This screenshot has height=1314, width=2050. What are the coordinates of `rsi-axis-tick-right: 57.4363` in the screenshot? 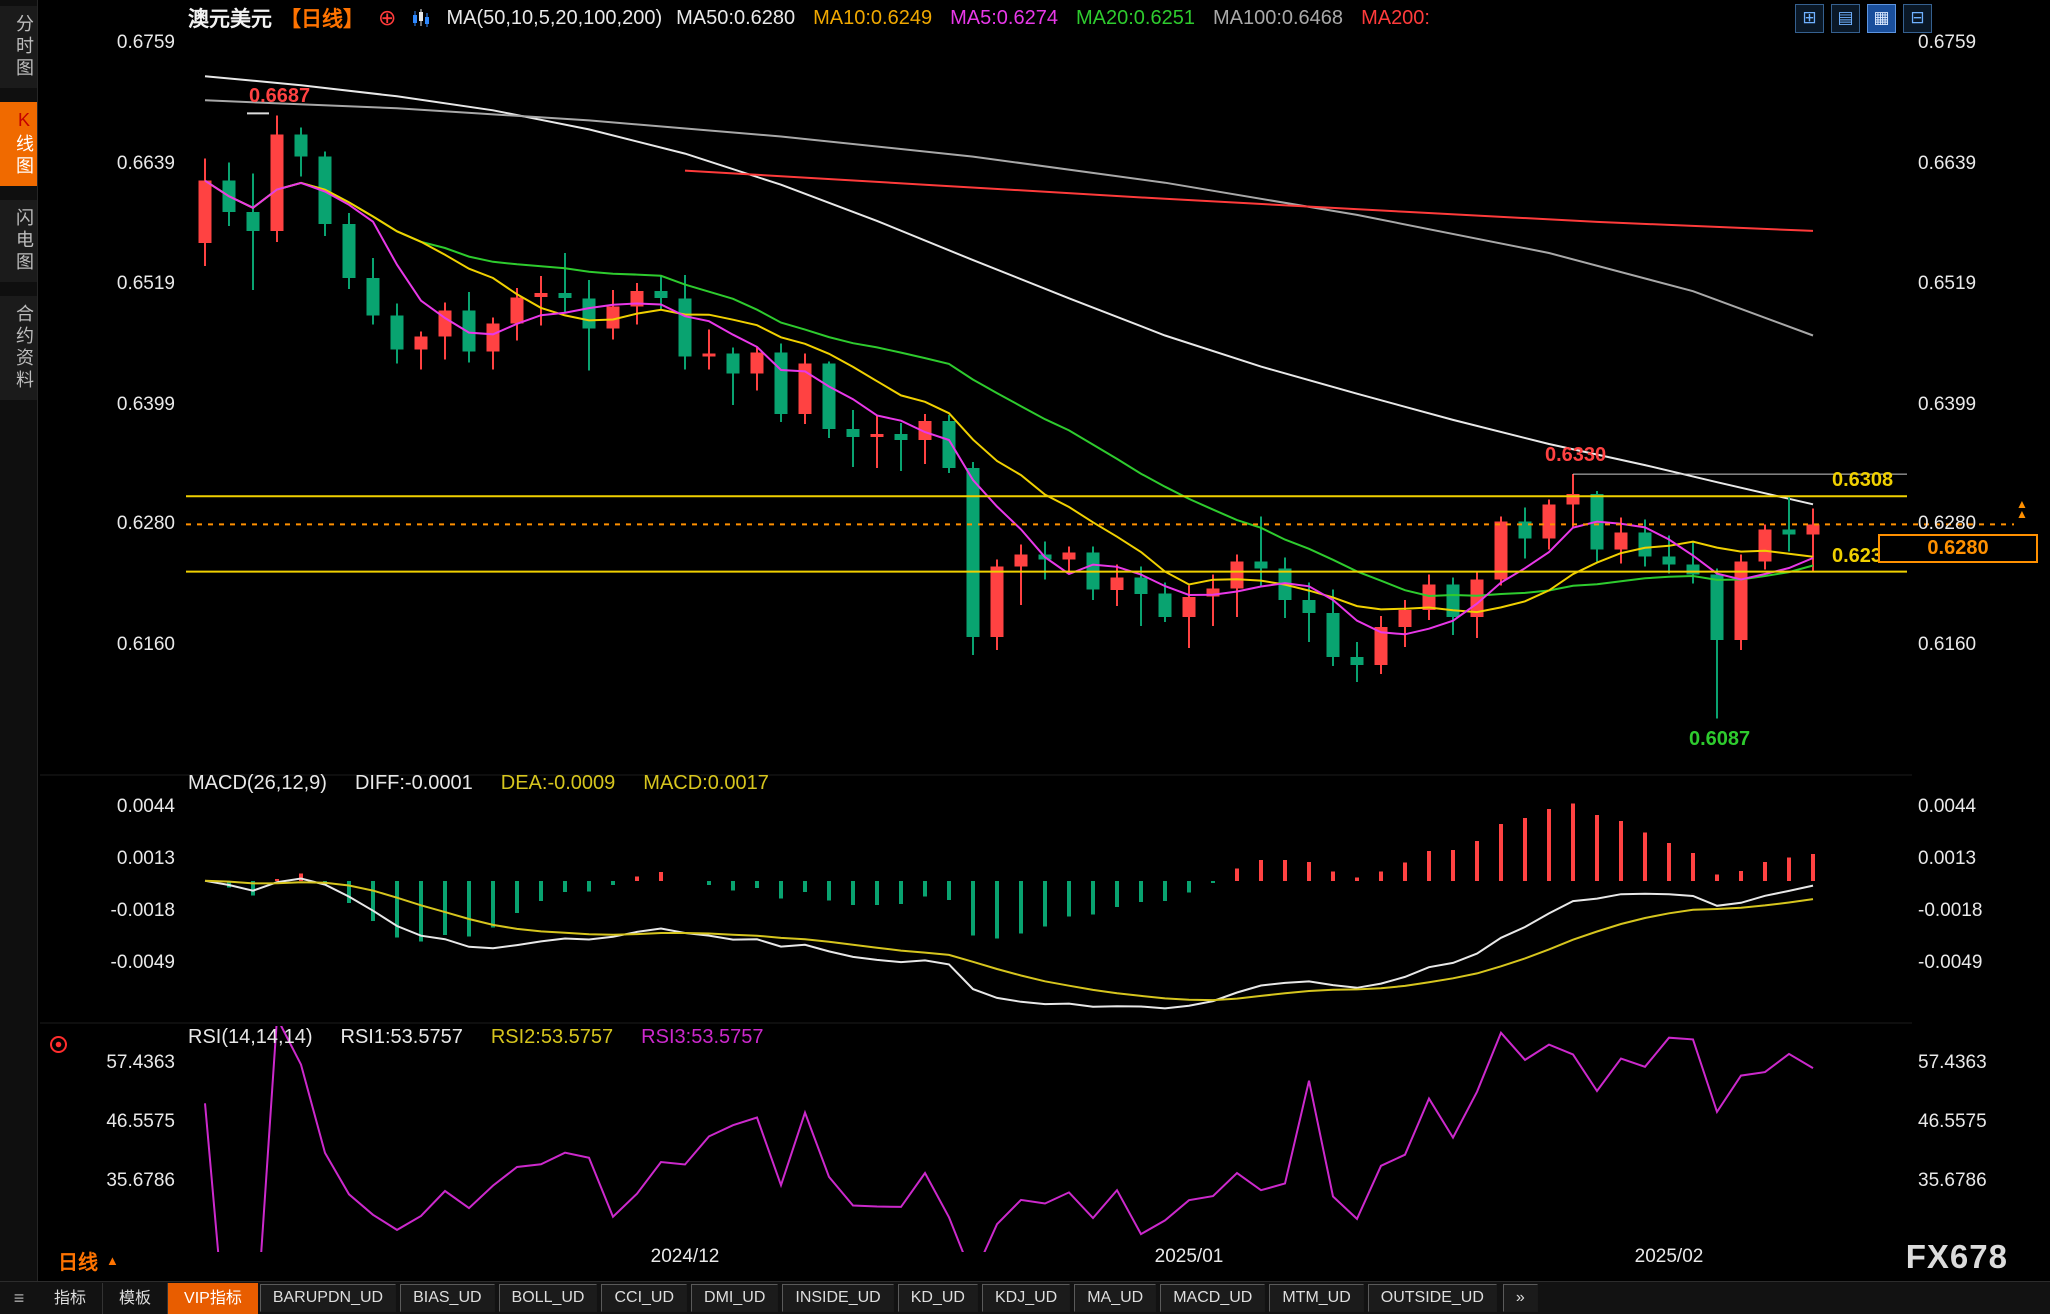 It's located at (1952, 1062).